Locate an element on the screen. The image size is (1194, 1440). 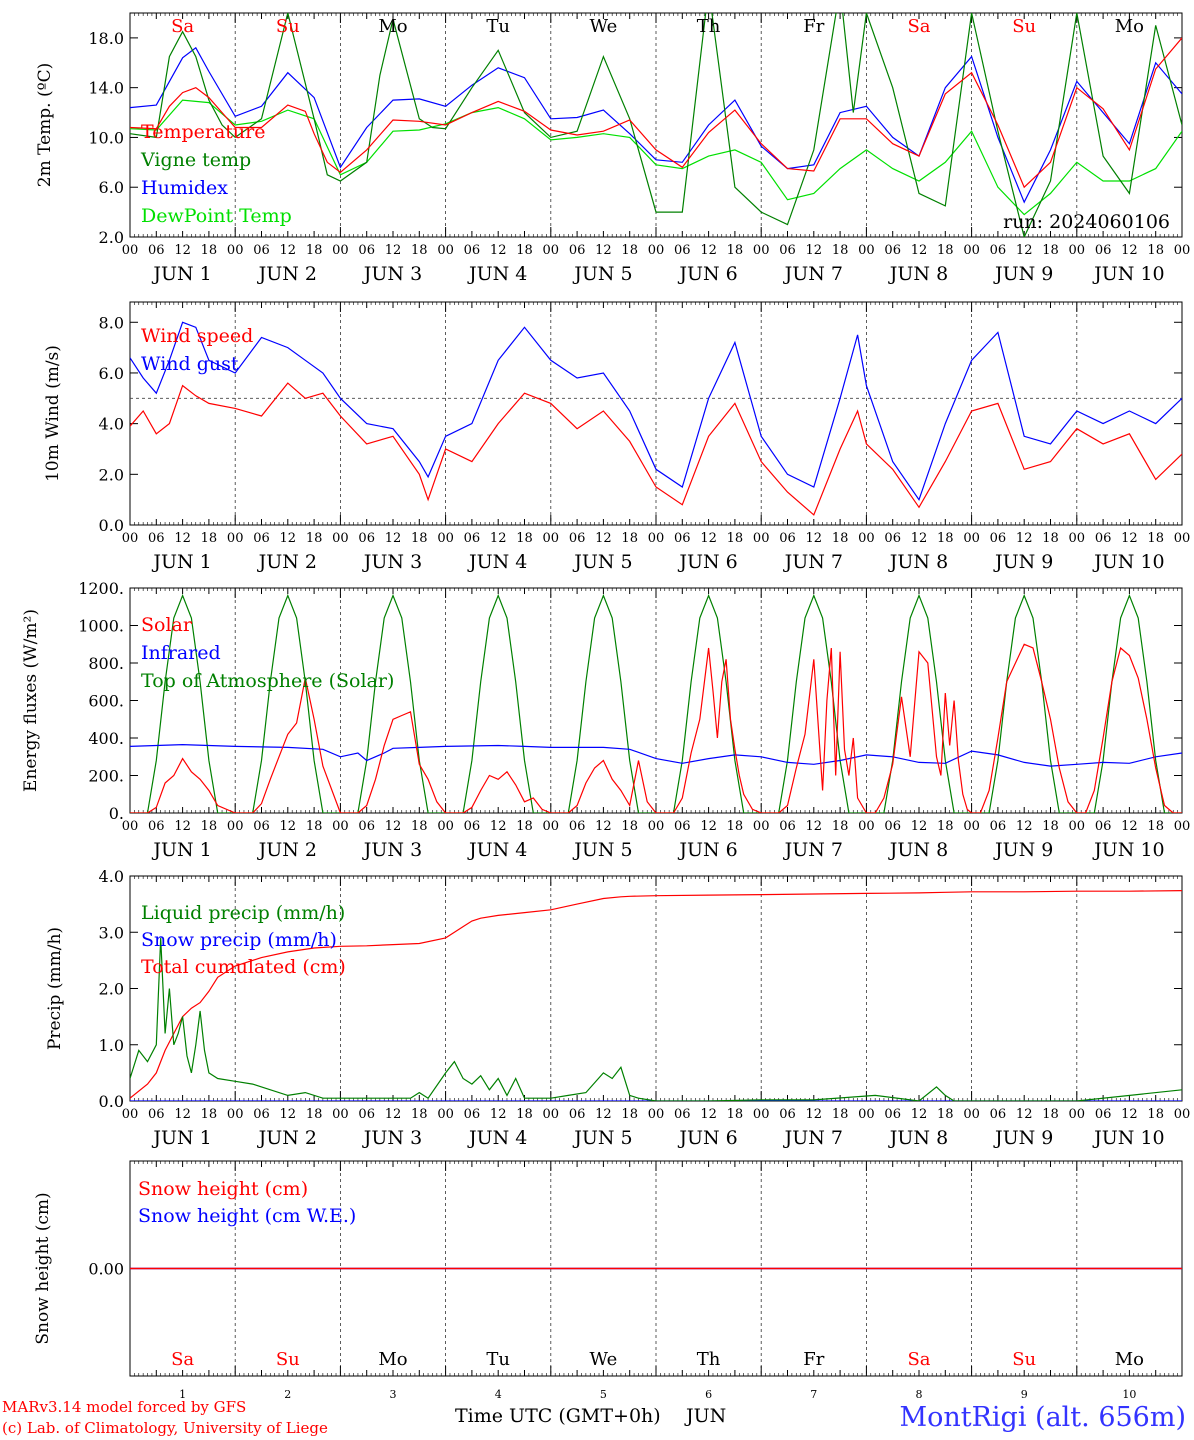
series-line-liquid-precip-mm-h- is located at coordinates (656, 1019).